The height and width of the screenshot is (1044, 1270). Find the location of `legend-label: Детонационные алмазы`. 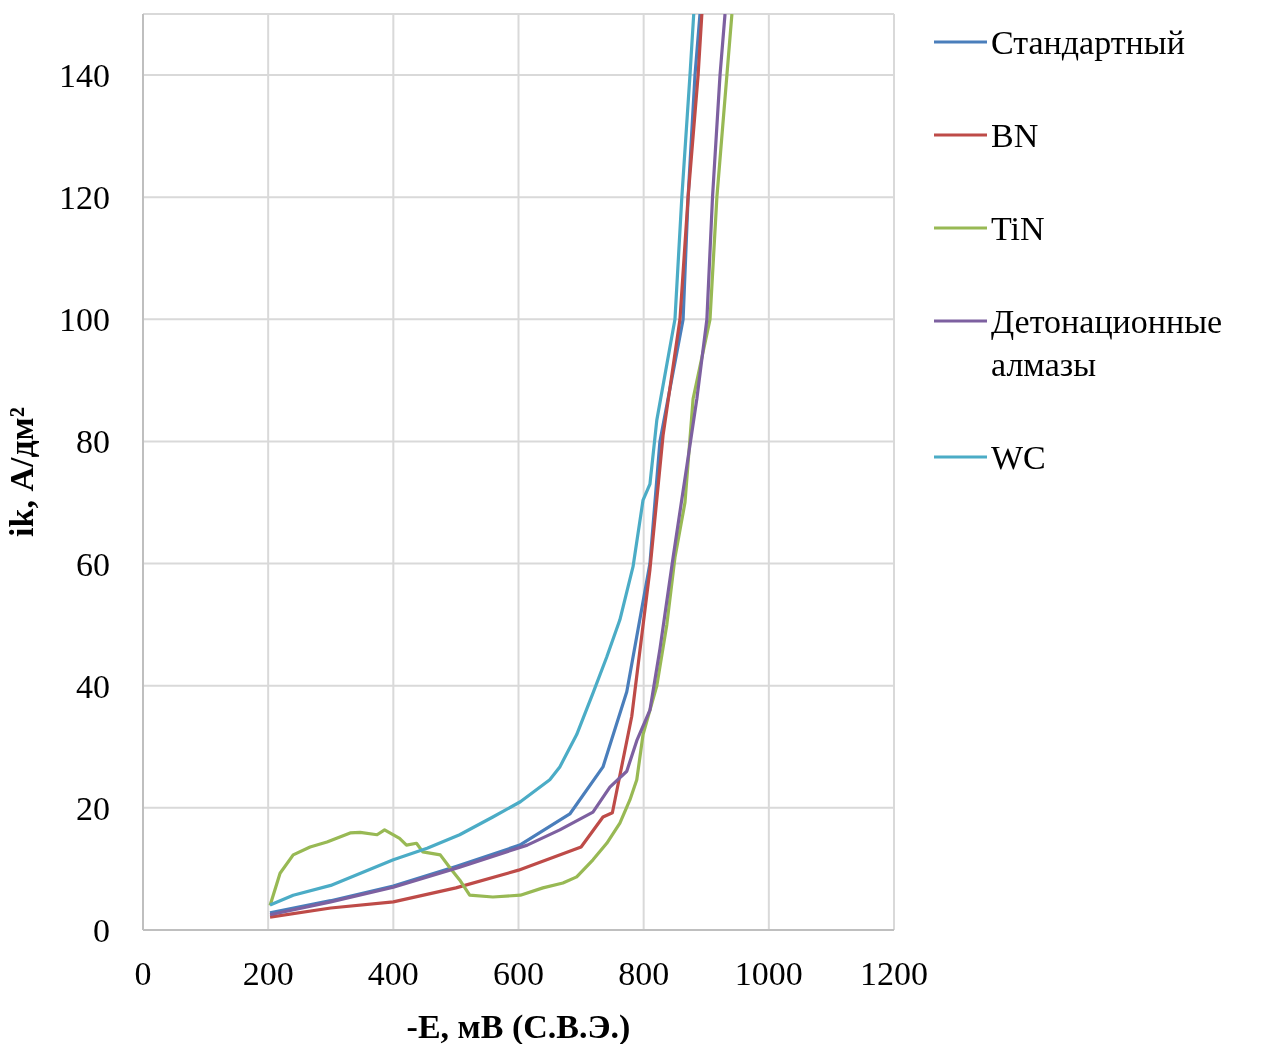

legend-label: Детонационные алмазы is located at coordinates (1107, 342).